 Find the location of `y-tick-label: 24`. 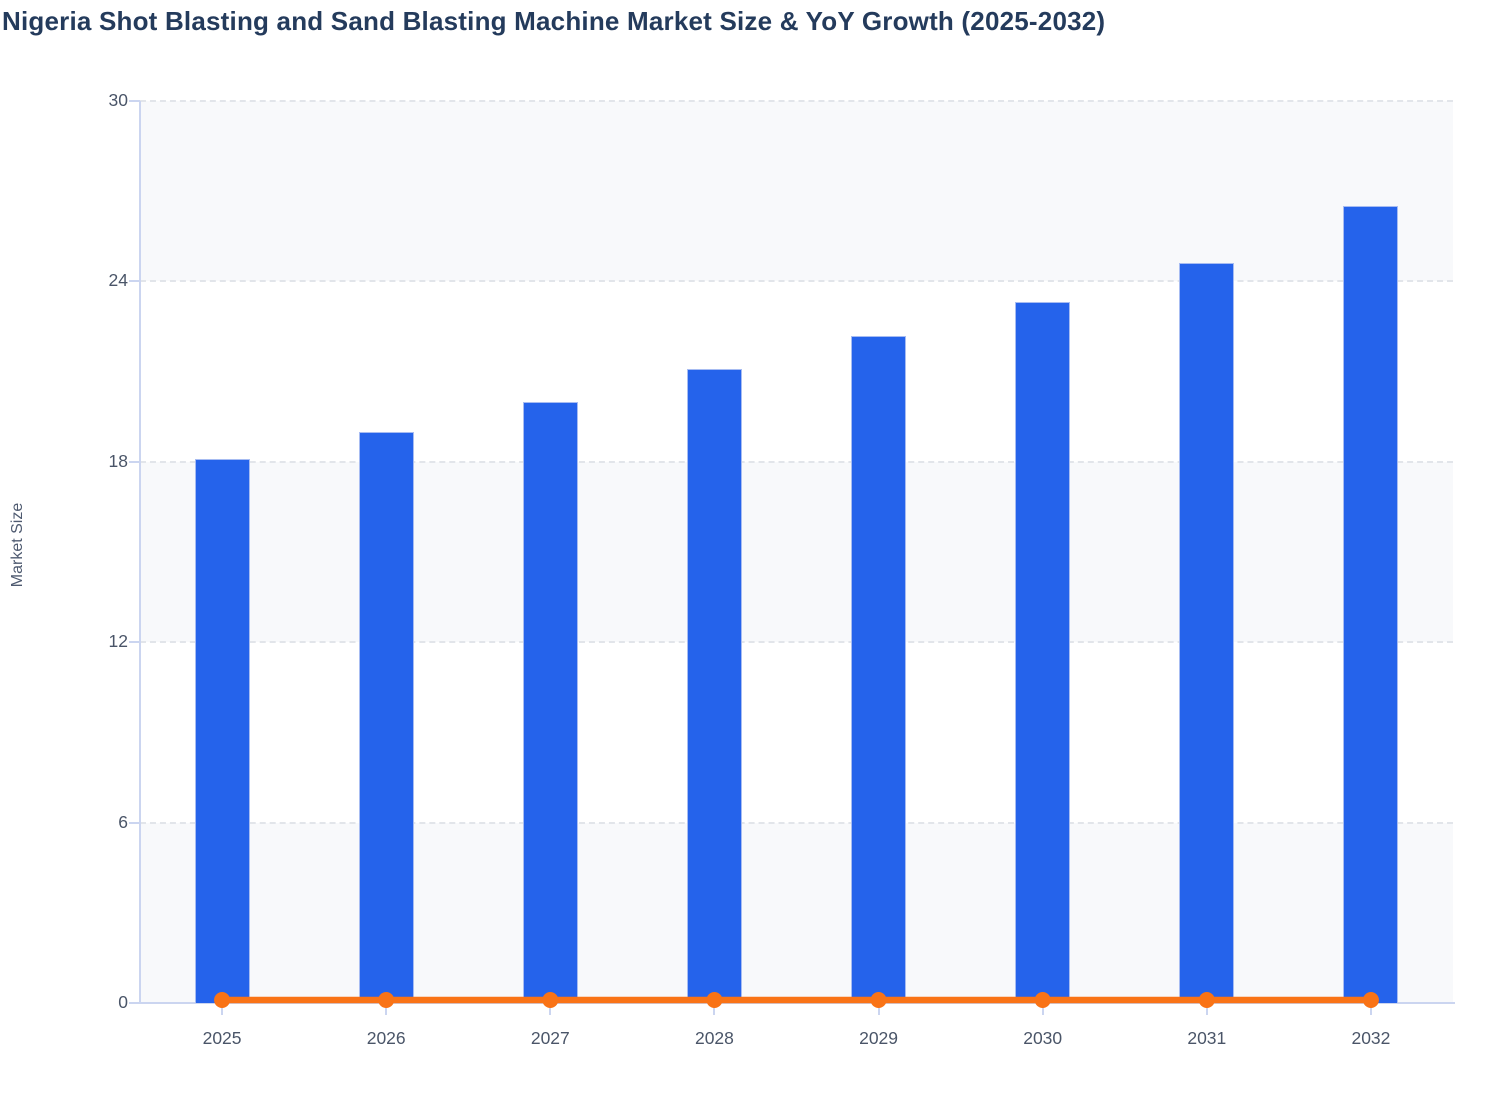

y-tick-label: 24 is located at coordinates (118, 280).